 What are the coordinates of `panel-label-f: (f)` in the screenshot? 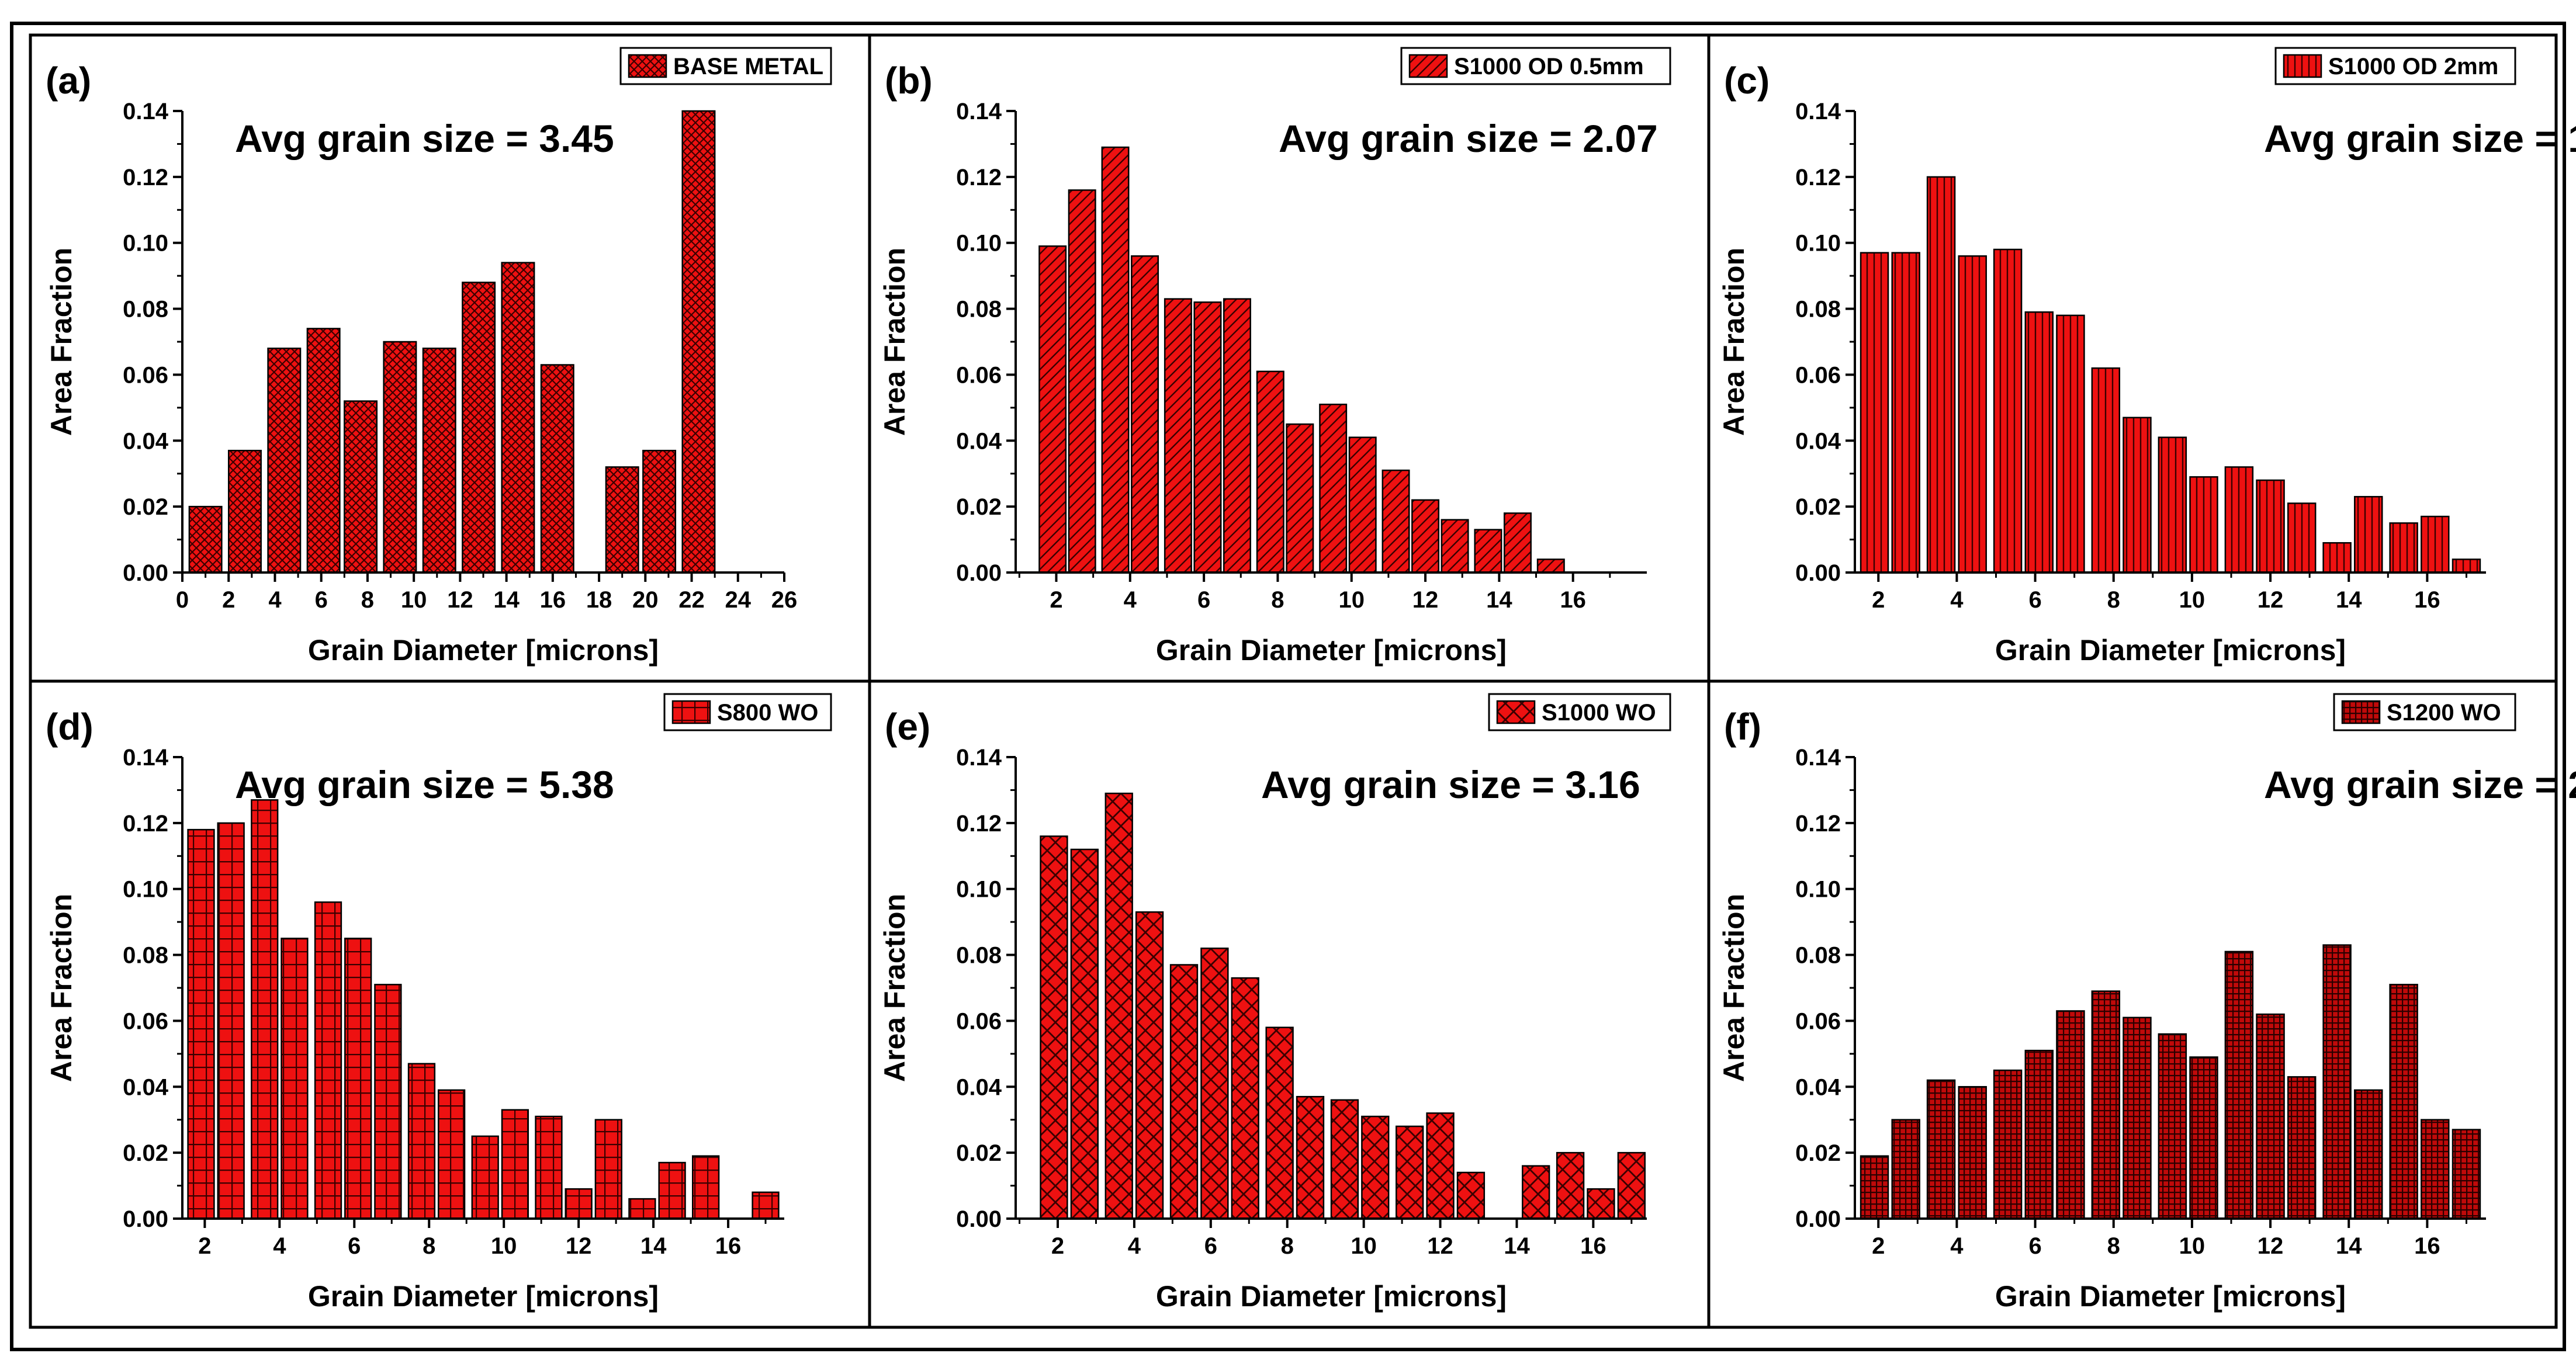 It's located at (1742, 727).